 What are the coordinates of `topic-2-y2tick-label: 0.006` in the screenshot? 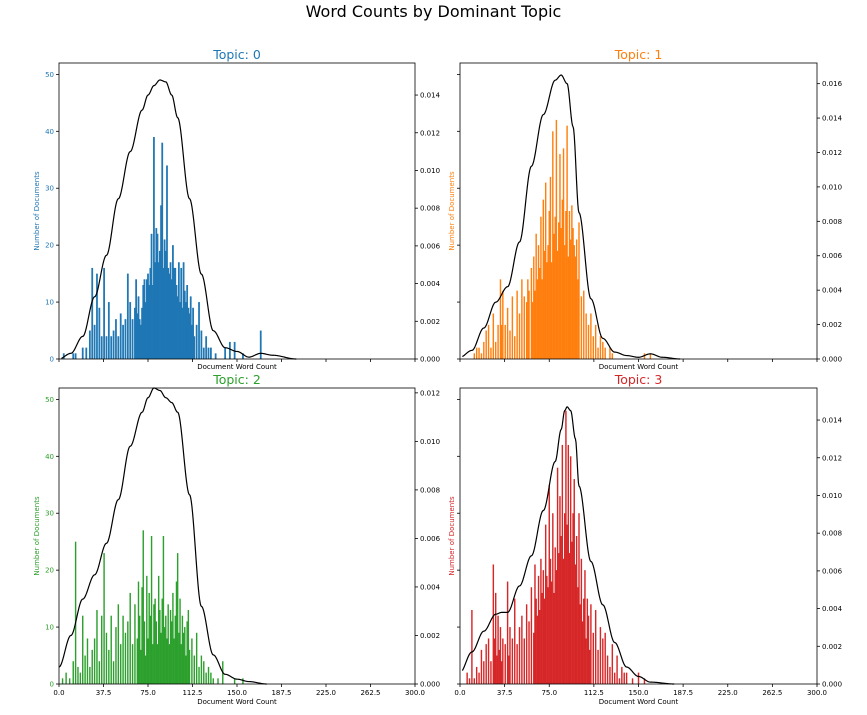 It's located at (430, 539).